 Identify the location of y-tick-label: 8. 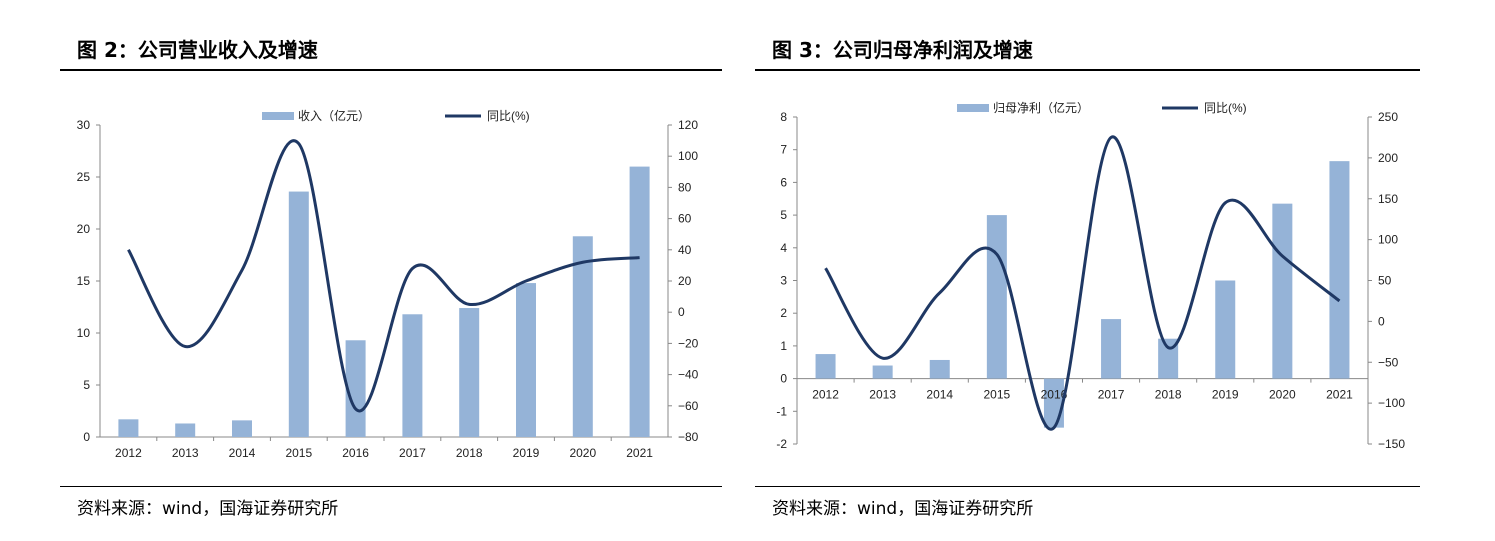
(783, 117).